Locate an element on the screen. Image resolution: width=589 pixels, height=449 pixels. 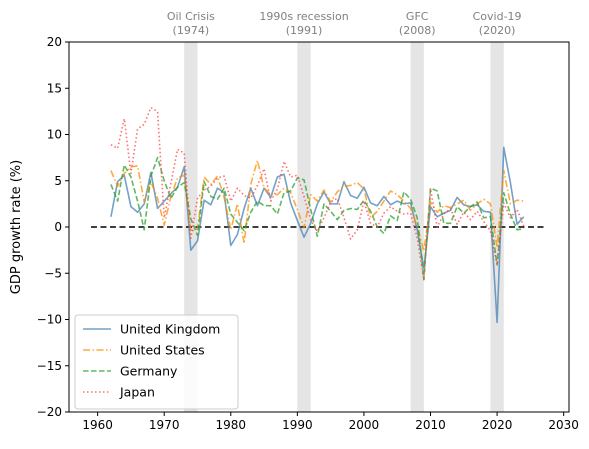
x-tick-label: 1990 is located at coordinates (297, 425).